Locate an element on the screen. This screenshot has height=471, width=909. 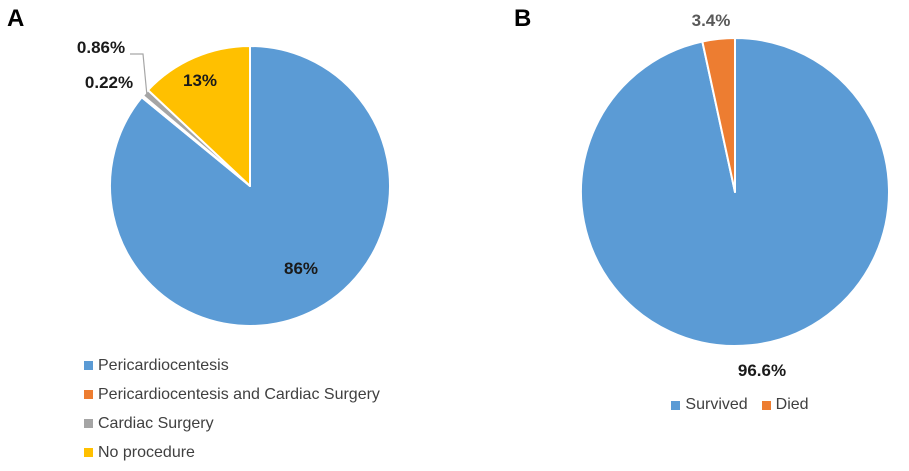
leader-line-cardiac-surgery is located at coordinates (139, 75).